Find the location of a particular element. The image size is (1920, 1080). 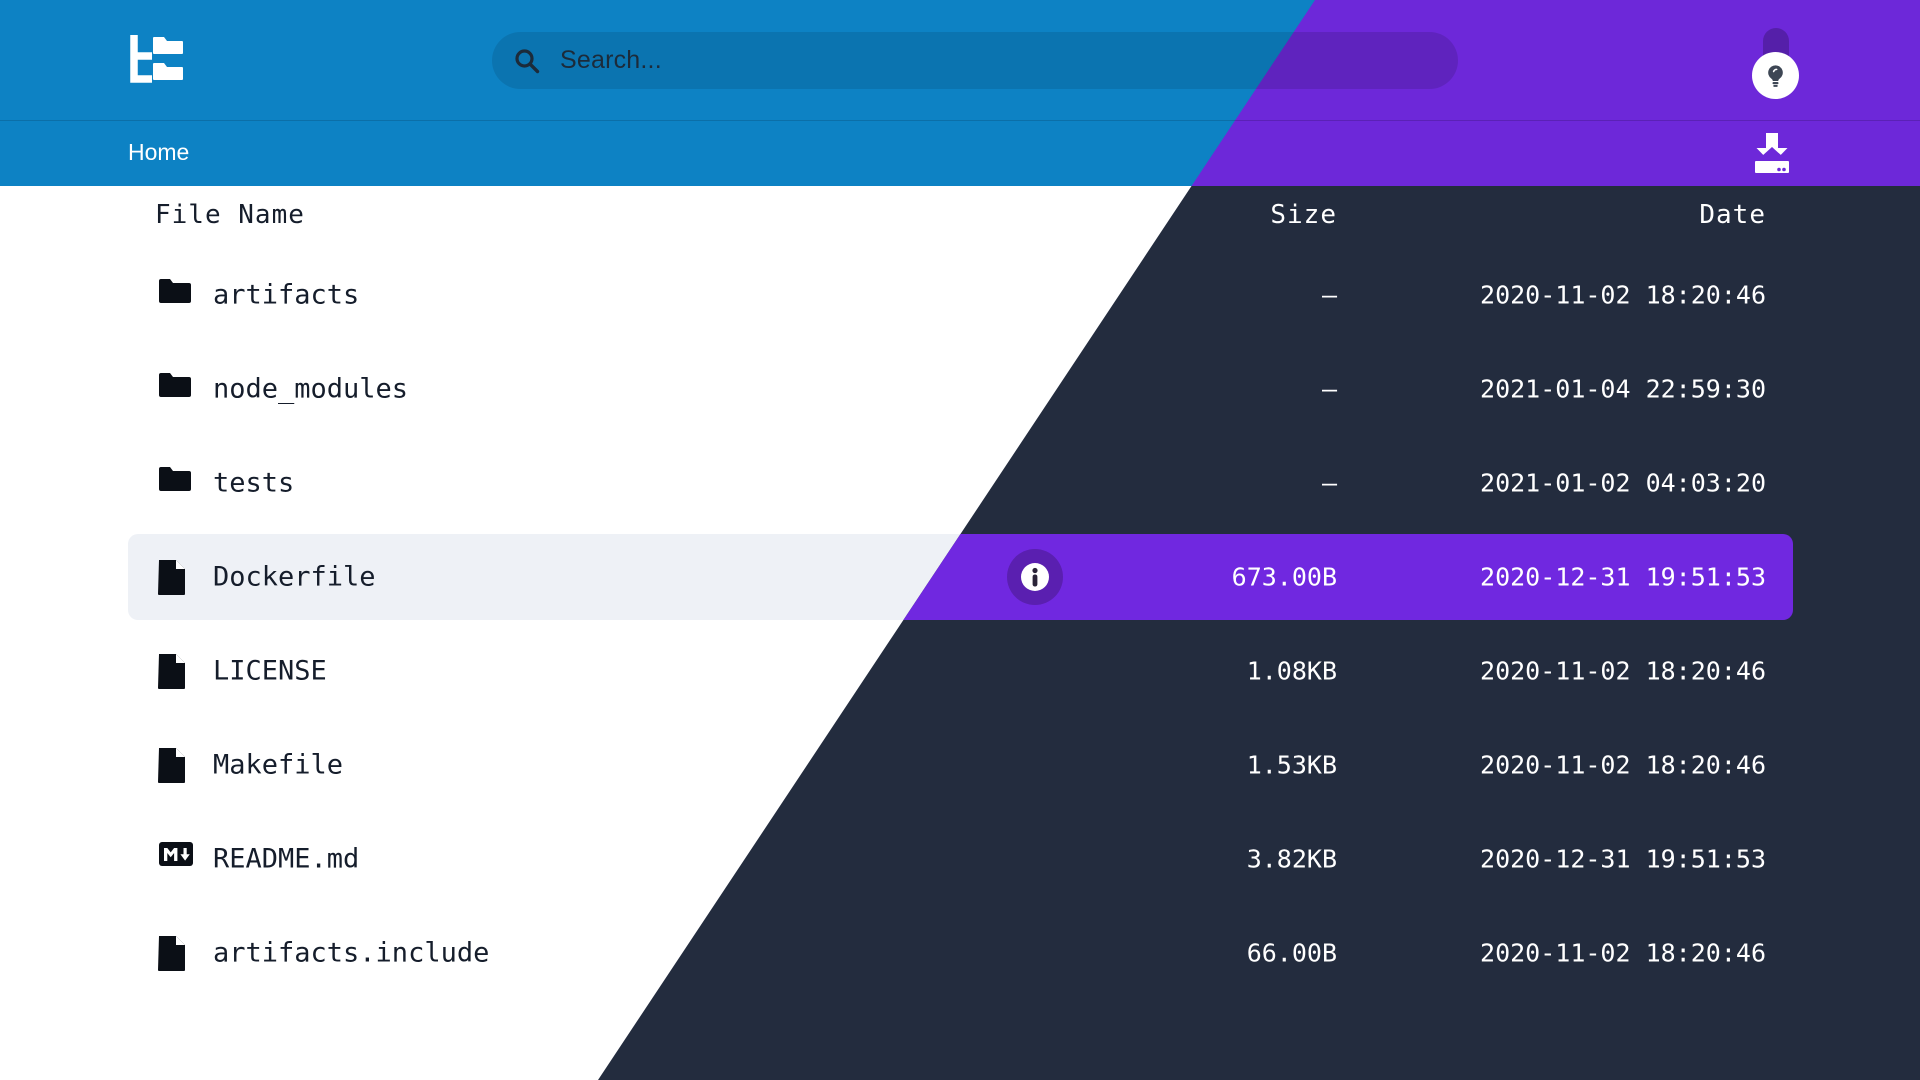

file-name: Dockerfile is located at coordinates (294, 577).